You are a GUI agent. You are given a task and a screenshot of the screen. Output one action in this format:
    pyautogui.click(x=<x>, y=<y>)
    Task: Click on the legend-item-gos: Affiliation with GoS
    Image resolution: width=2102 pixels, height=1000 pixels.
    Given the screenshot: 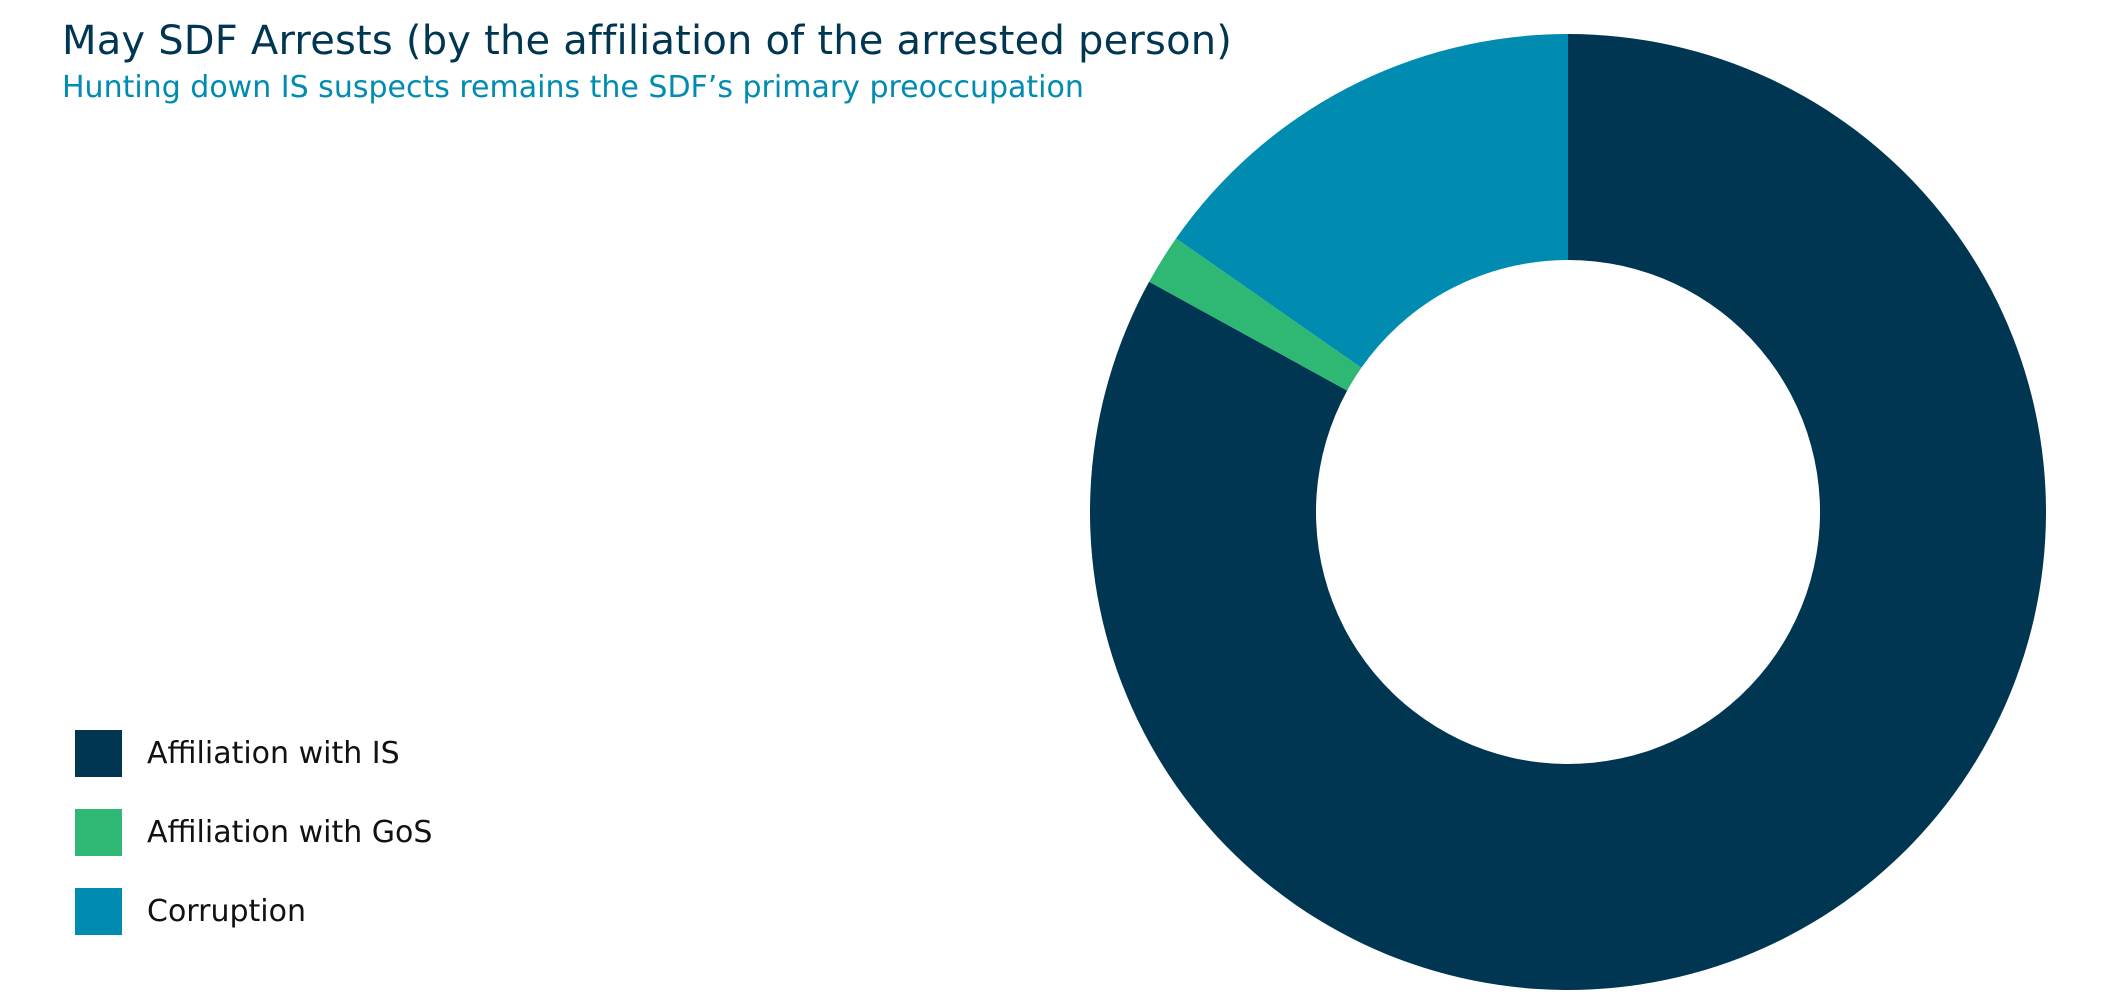 What is the action you would take?
    pyautogui.click(x=253, y=832)
    